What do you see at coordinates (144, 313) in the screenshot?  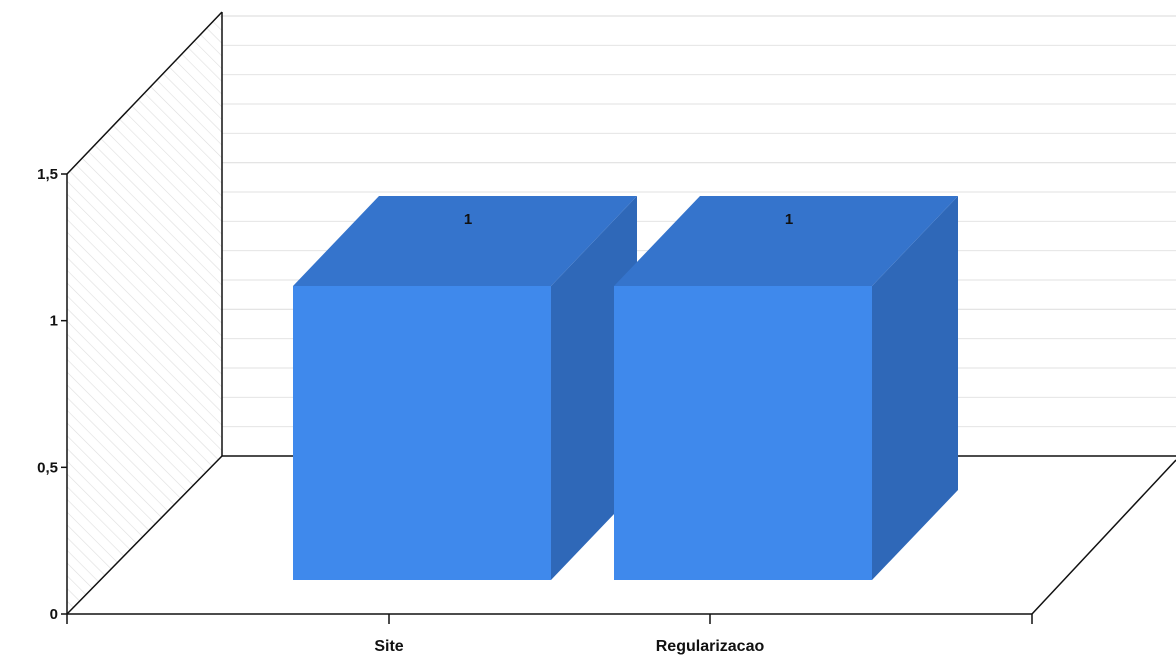 I see `left-wall` at bounding box center [144, 313].